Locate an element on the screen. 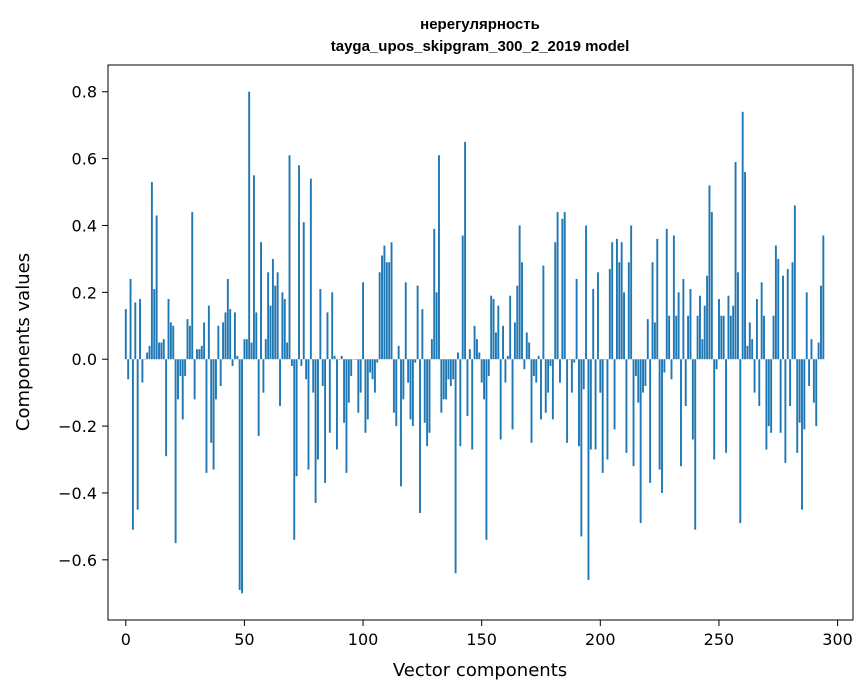  x-tick-label: 100 is located at coordinates (363, 639).